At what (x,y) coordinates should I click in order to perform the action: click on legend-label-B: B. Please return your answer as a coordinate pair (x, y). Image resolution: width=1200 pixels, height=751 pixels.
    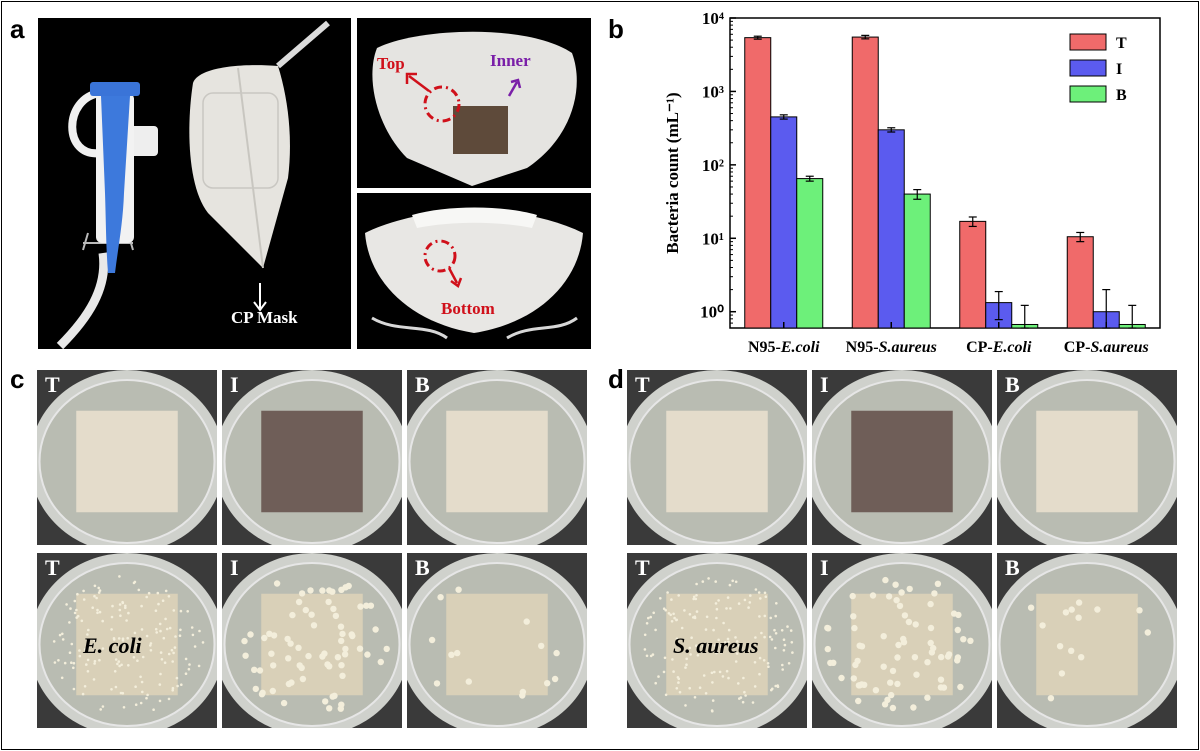
    Looking at the image, I should click on (1121, 95).